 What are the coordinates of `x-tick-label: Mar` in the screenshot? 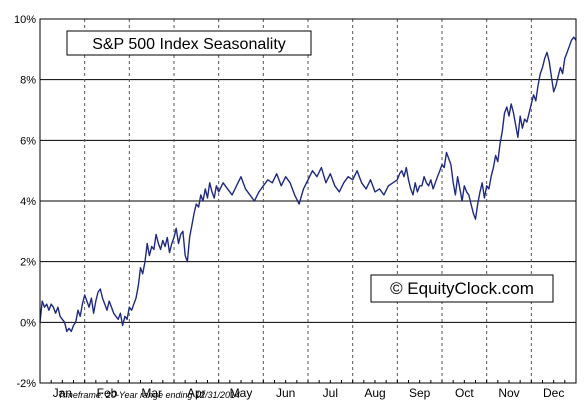 It's located at (151, 393).